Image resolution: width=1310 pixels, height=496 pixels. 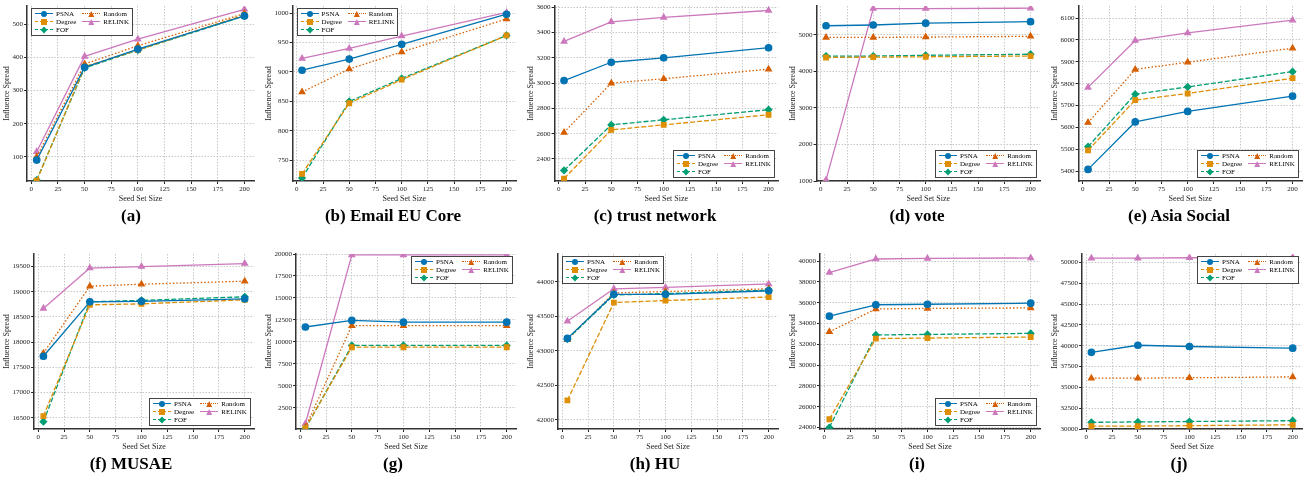 What do you see at coordinates (393, 216) in the screenshot?
I see `text: (b) Email EU Core` at bounding box center [393, 216].